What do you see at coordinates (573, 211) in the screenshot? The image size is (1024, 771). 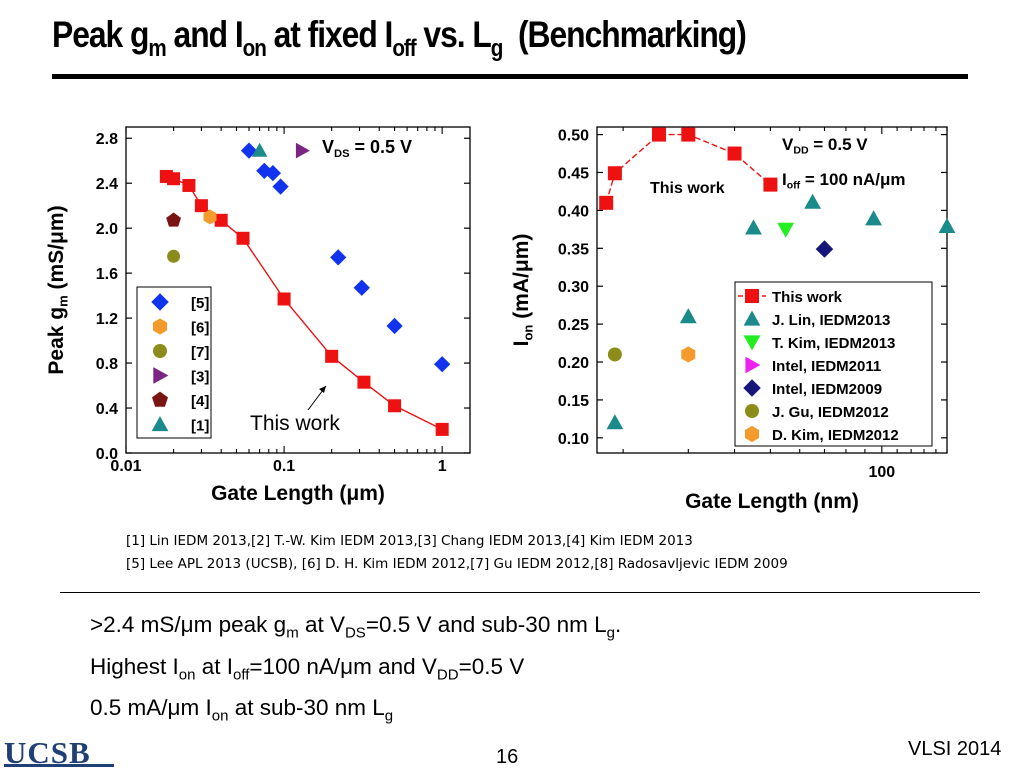 I see `y-tick-label: 0.40` at bounding box center [573, 211].